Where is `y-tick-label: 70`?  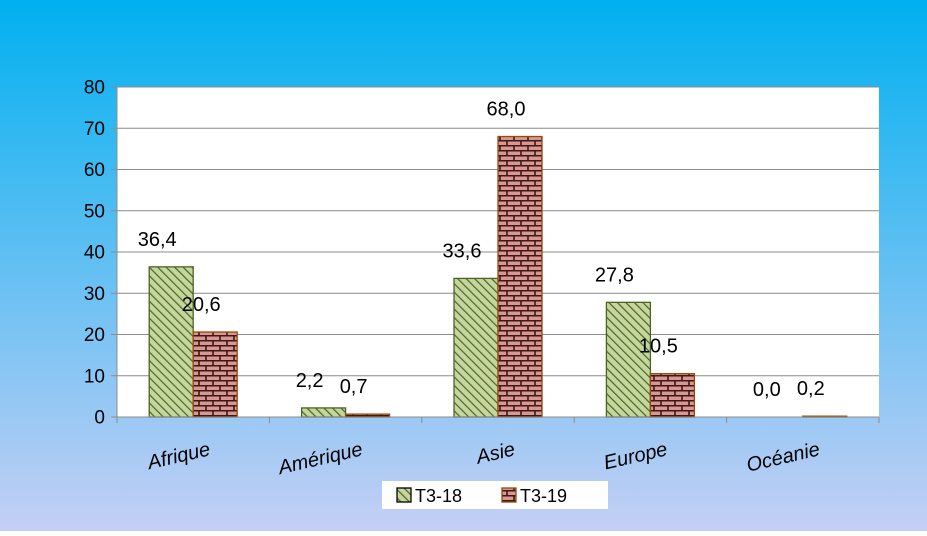 y-tick-label: 70 is located at coordinates (94, 129).